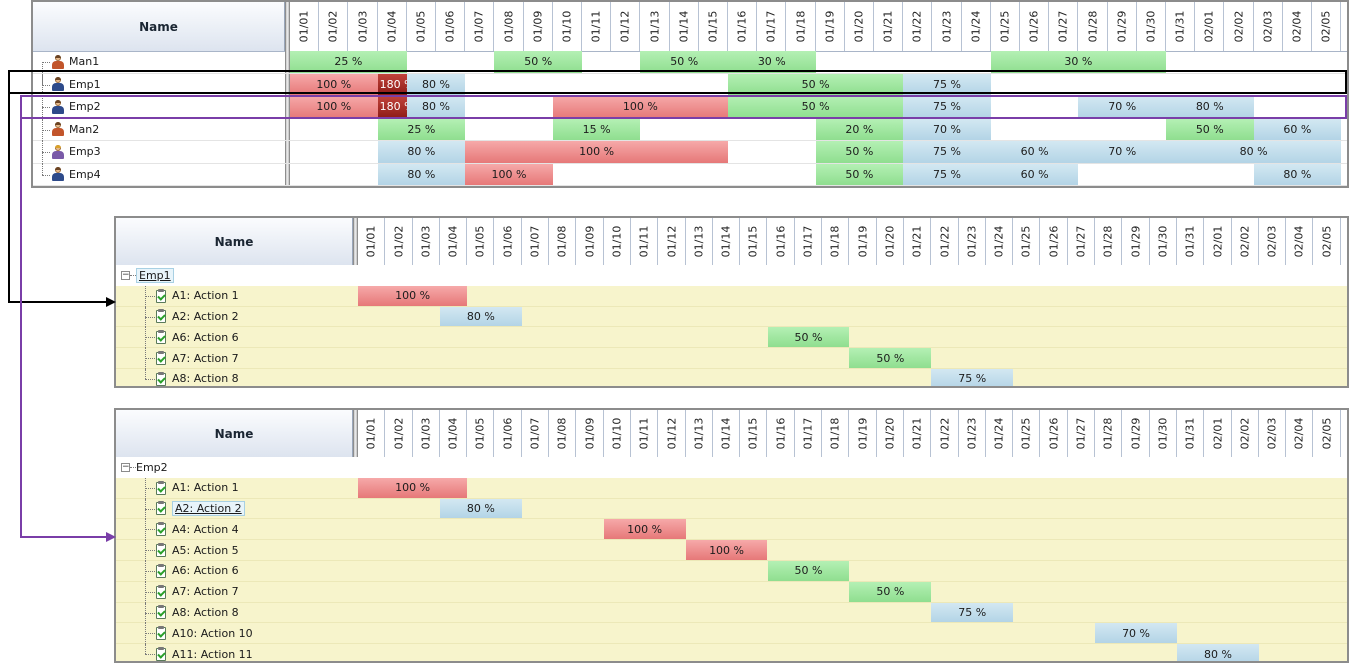 This screenshot has height=663, width=1349. I want to click on group-label: Emp2, so click(152, 467).